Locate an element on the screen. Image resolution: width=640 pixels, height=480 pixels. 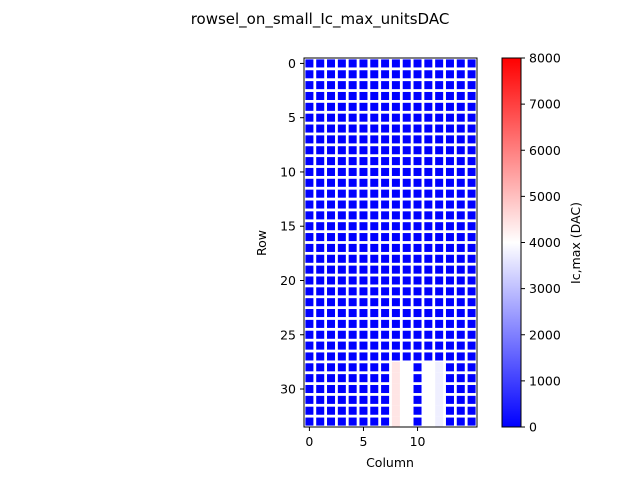
y-axis-label: Row is located at coordinates (261, 243).